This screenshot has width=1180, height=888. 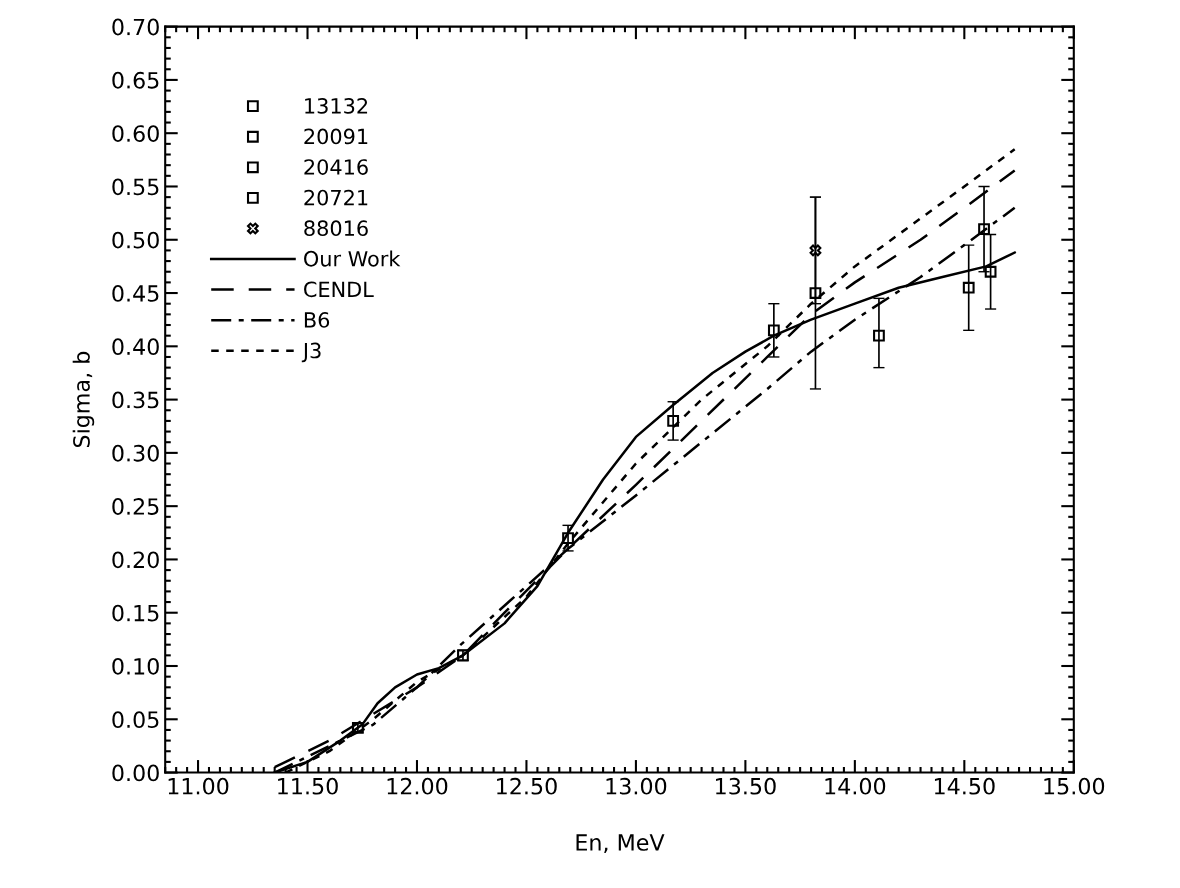 I want to click on x-tick-label: 11.50, so click(x=308, y=786).